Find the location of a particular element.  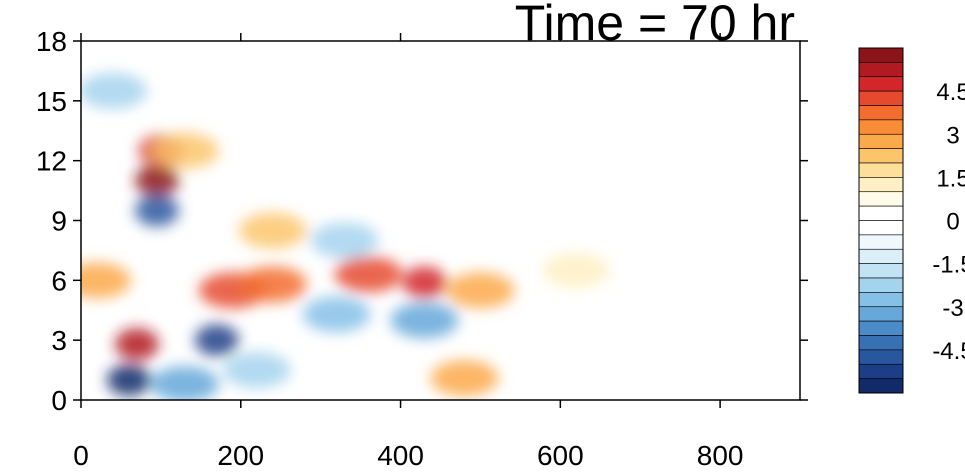

x-tick-label: 800 is located at coordinates (720, 455).